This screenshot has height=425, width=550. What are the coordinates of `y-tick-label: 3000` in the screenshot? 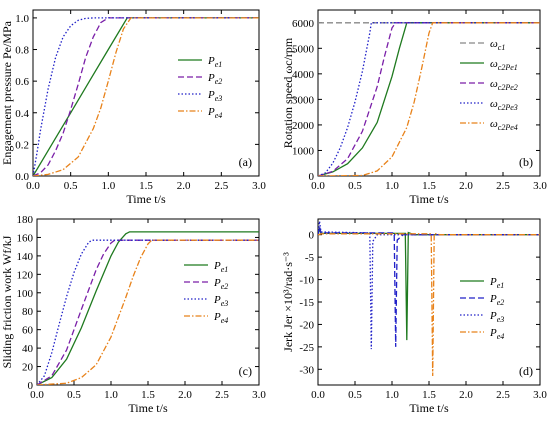 It's located at (303, 100).